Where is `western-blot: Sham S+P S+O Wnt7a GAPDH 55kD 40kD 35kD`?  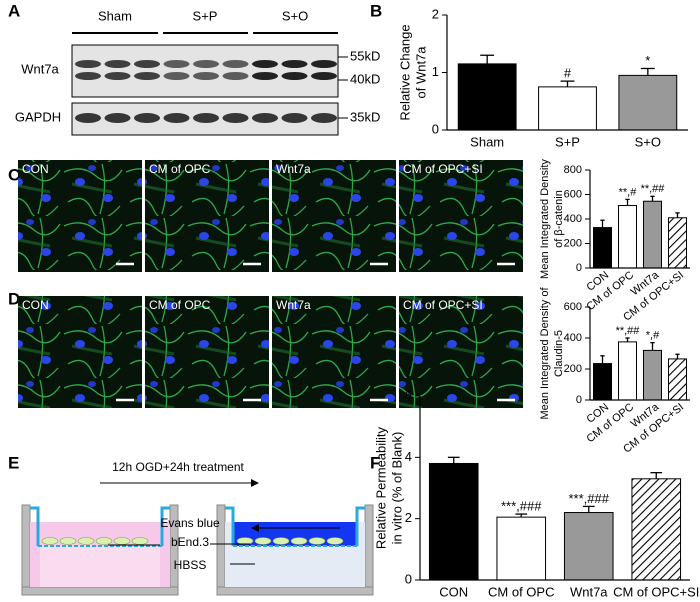 western-blot: Sham S+P S+O Wnt7a GAPDH 55kD 40kD 35kD is located at coordinates (197, 72).